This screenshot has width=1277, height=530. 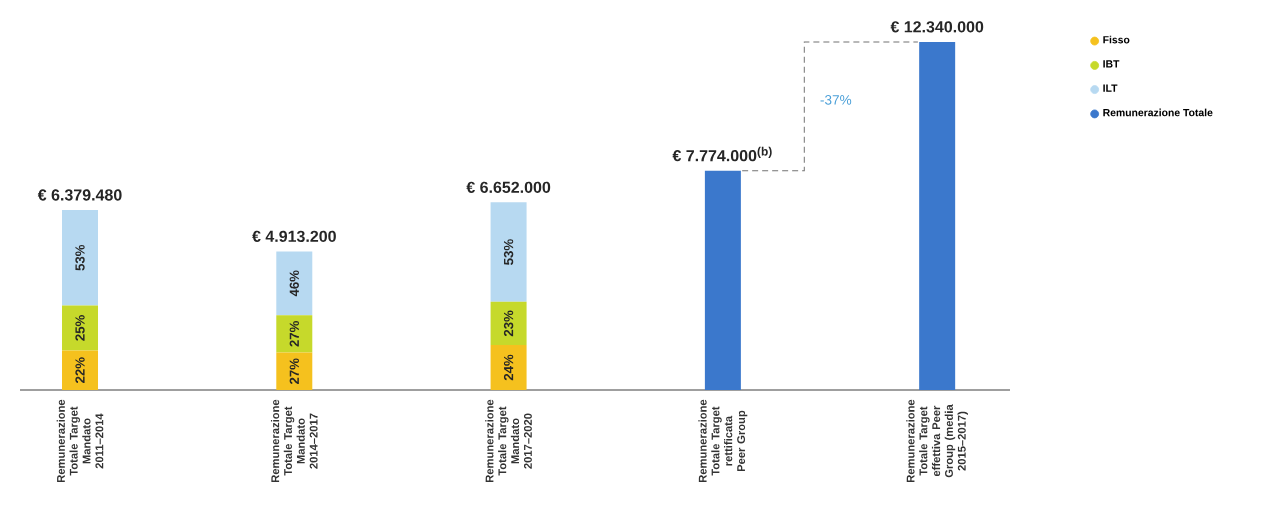 I want to click on annotation: 46%, so click(x=294, y=283).